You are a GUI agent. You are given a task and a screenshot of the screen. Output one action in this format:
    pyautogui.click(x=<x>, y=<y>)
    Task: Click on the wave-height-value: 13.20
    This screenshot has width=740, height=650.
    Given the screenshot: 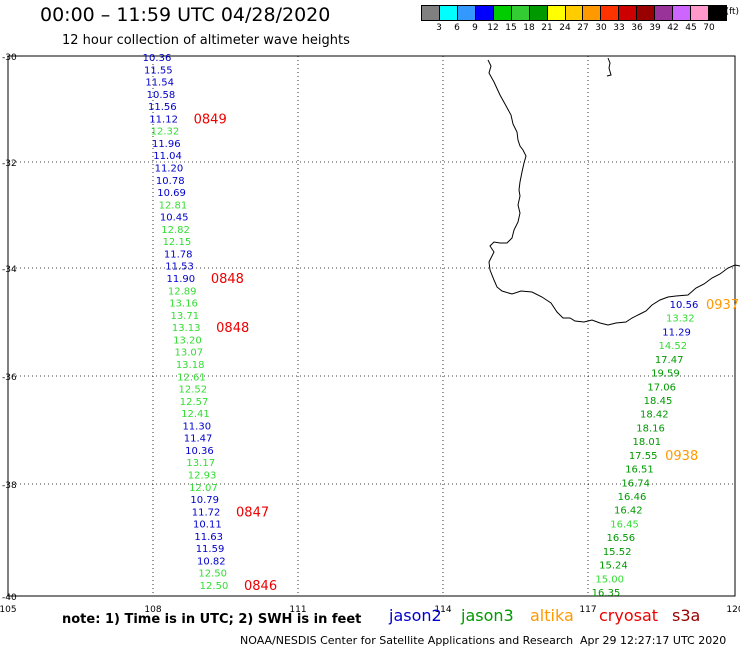 What is the action you would take?
    pyautogui.click(x=187, y=340)
    